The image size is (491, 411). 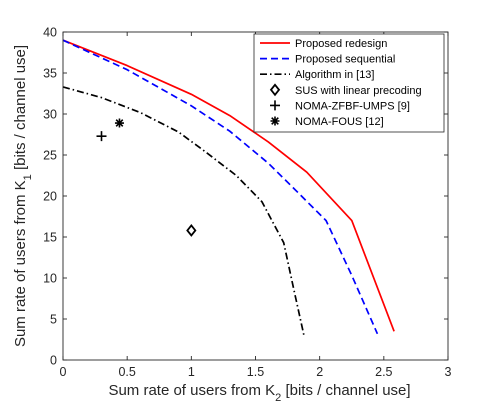 I want to click on x-tick-label: 1, so click(x=191, y=372).